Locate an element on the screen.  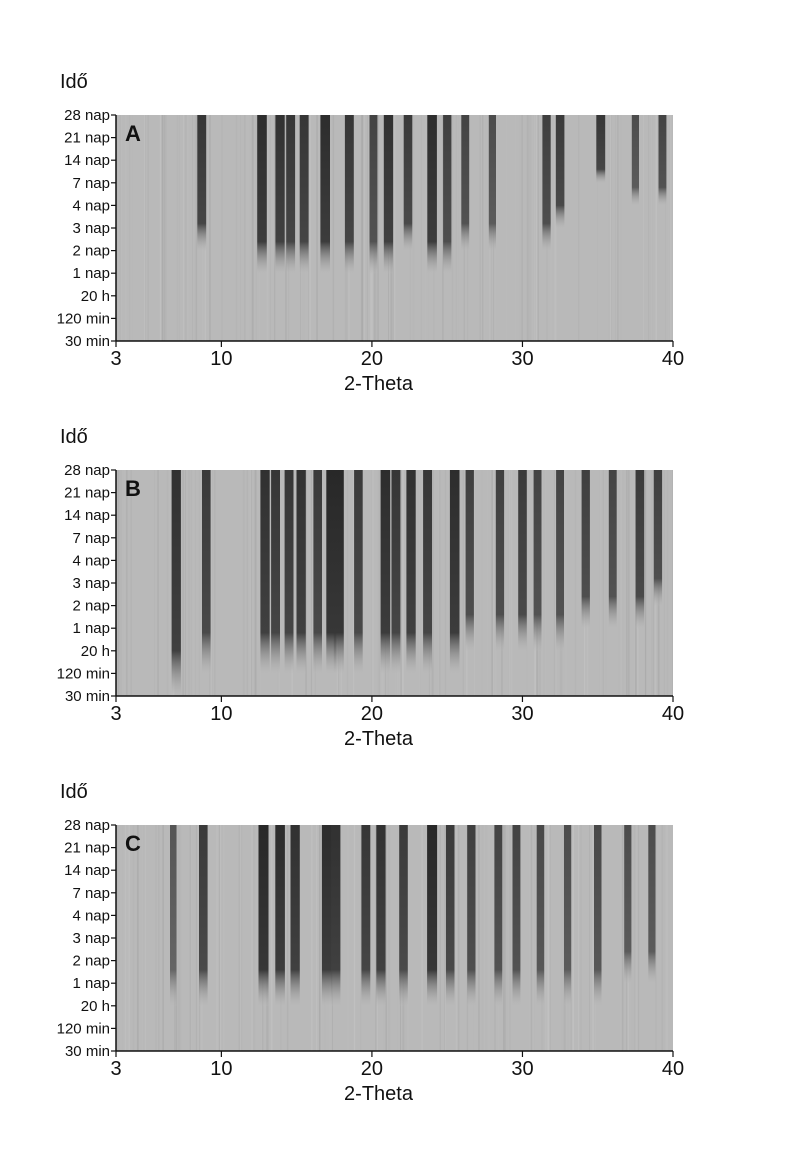
y-tick-label: 4 nap is located at coordinates (91, 915).